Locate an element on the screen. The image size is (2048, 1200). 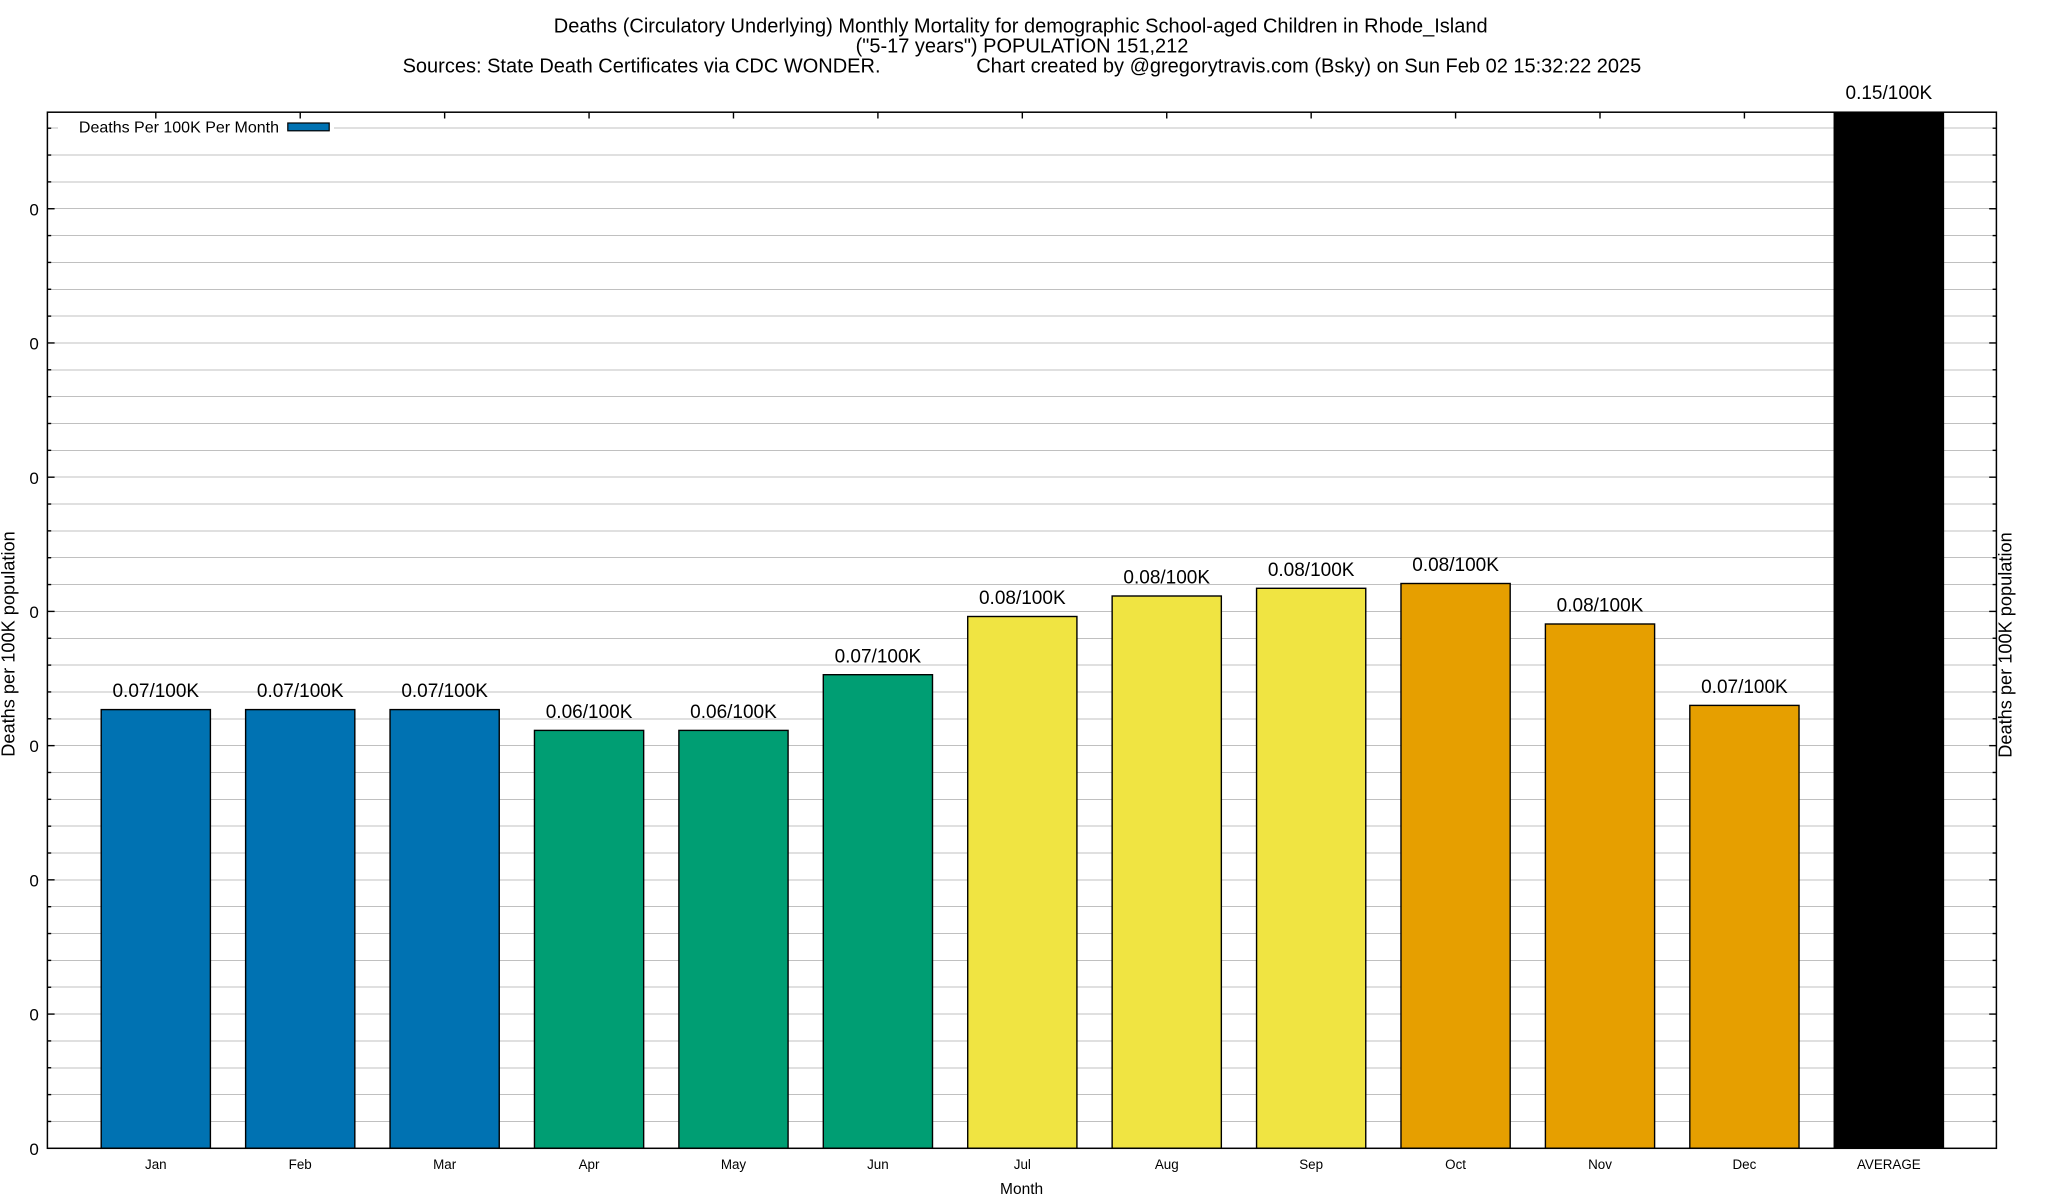
svg-text: AVERAGE is located at coordinates (1889, 1164).